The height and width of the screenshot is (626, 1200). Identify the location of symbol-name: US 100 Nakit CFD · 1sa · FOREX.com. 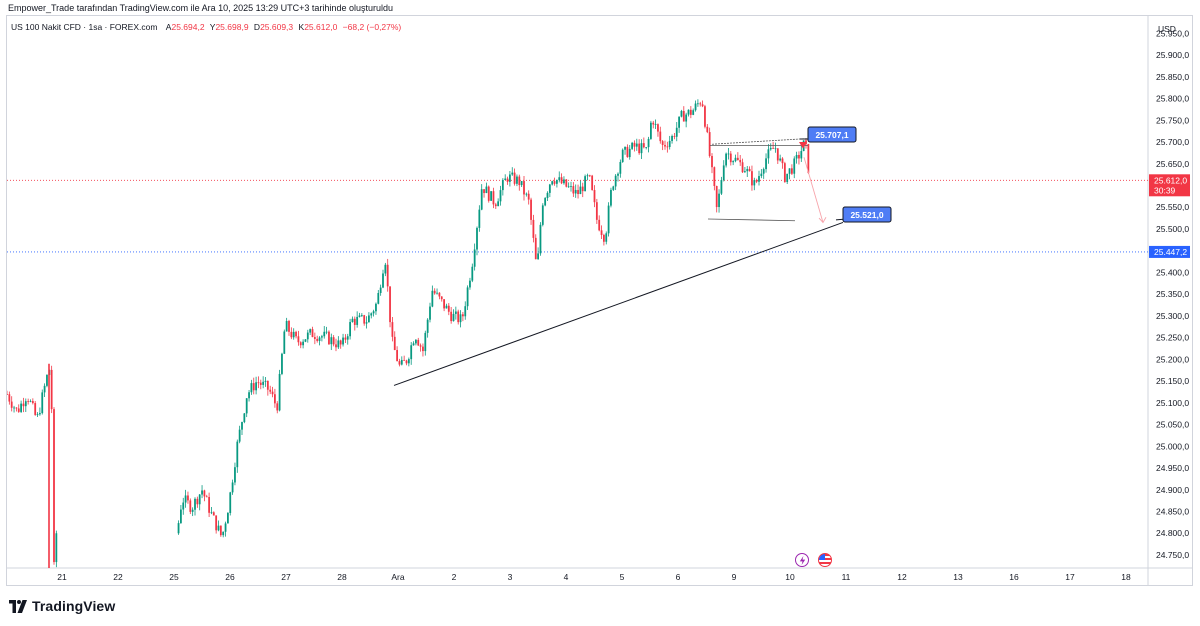
(84, 27).